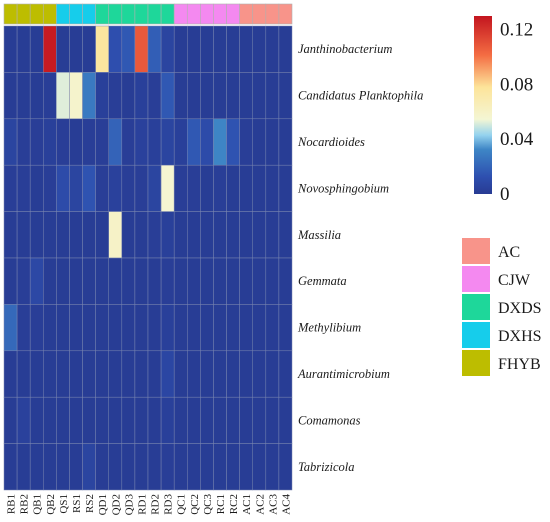 The height and width of the screenshot is (522, 550). Describe the element at coordinates (483, 105) in the screenshot. I see `colorbar` at that location.